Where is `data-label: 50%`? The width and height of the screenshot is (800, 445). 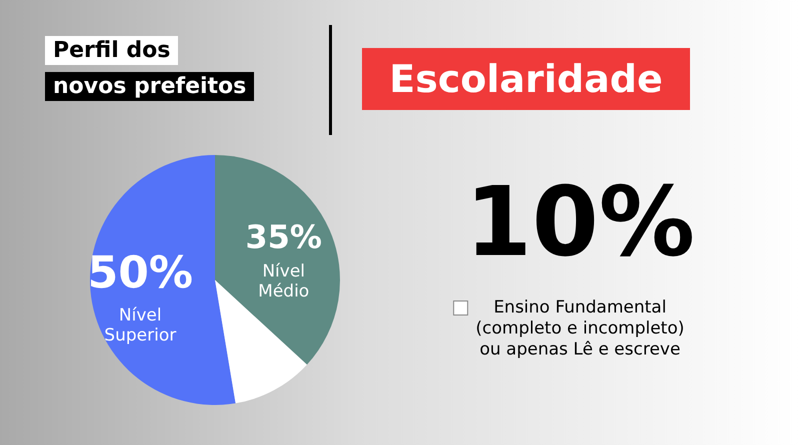
data-label: 50% is located at coordinates (140, 273).